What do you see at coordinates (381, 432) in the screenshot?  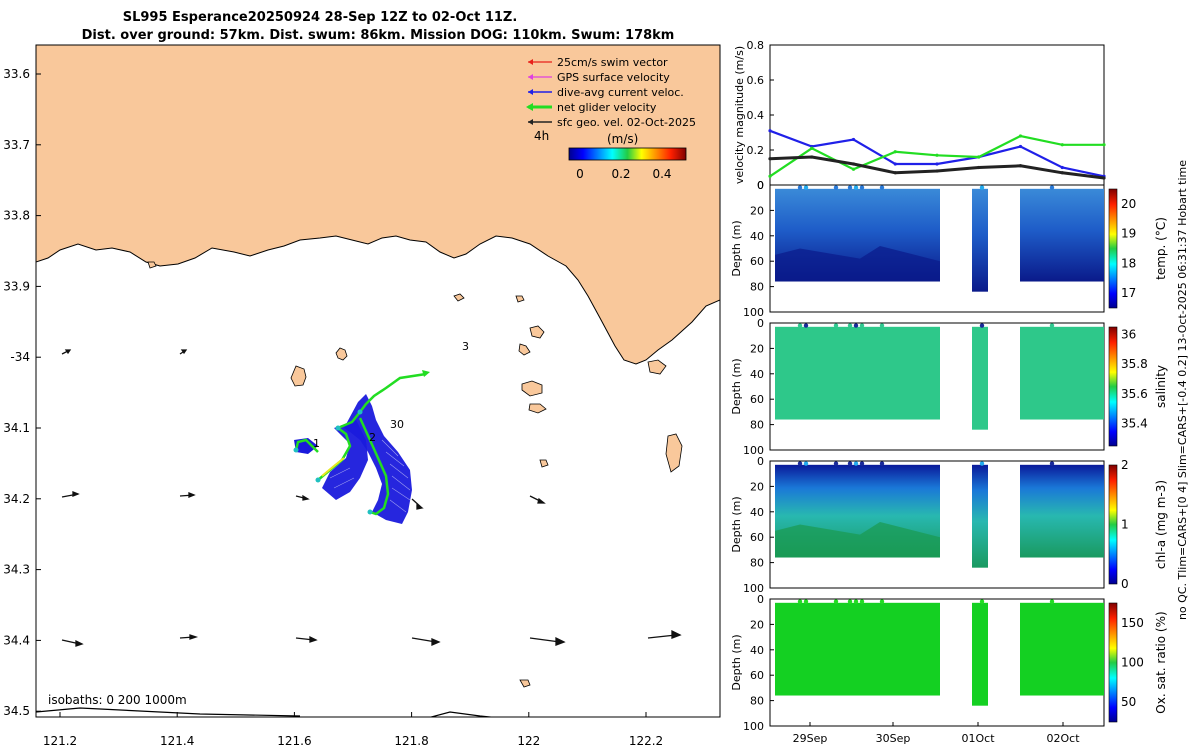 I see `glider-track: 1 2 30 3` at bounding box center [381, 432].